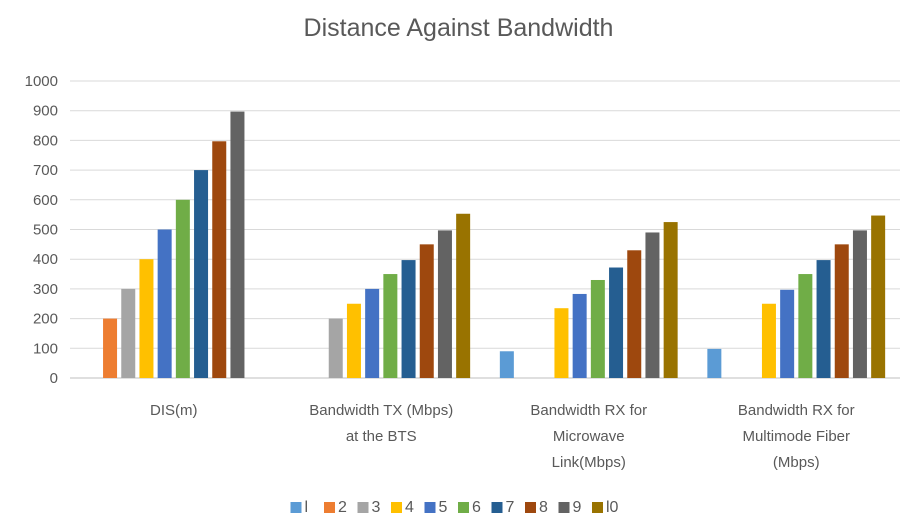  I want to click on y-tick-label: 1000, so click(41, 81).